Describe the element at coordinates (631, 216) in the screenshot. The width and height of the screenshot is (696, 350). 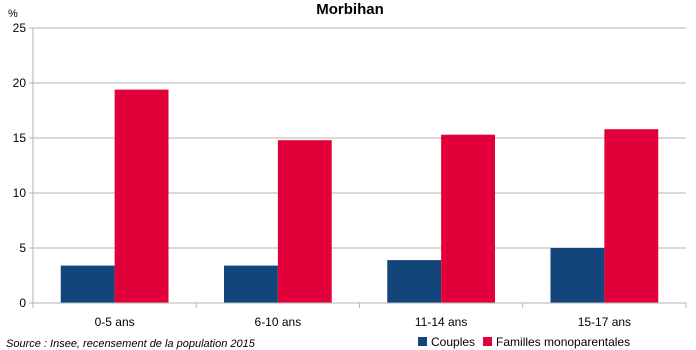
I see `bar-familles-monoparentales-15-17-ans` at that location.